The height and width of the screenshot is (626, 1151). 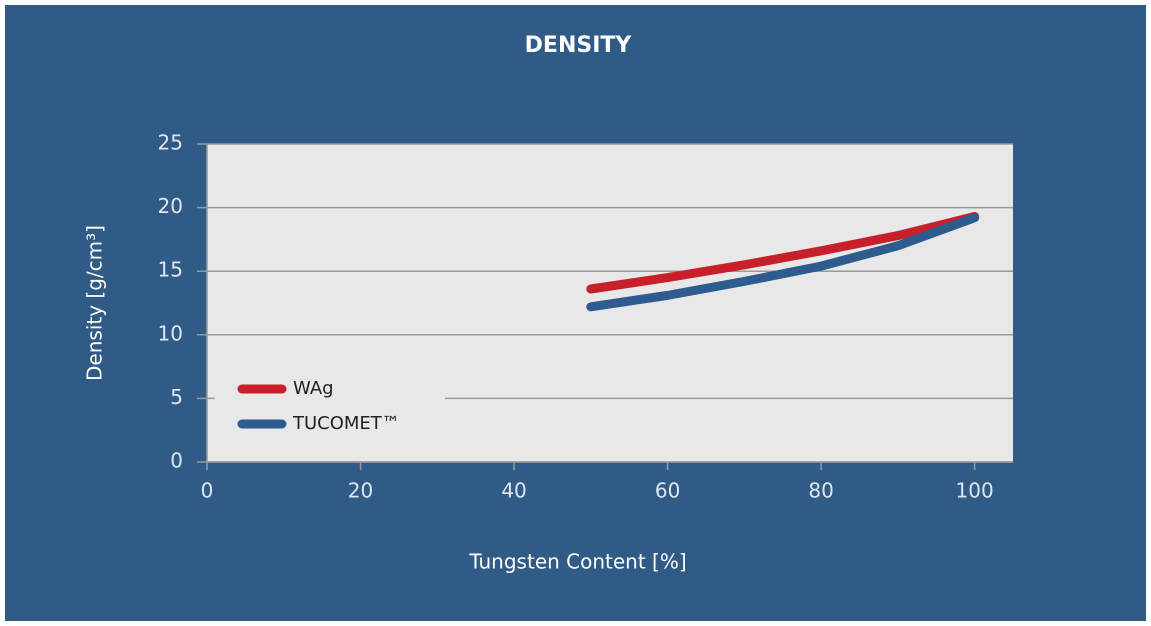 What do you see at coordinates (820, 491) in the screenshot?
I see `x-tick-label: 80` at bounding box center [820, 491].